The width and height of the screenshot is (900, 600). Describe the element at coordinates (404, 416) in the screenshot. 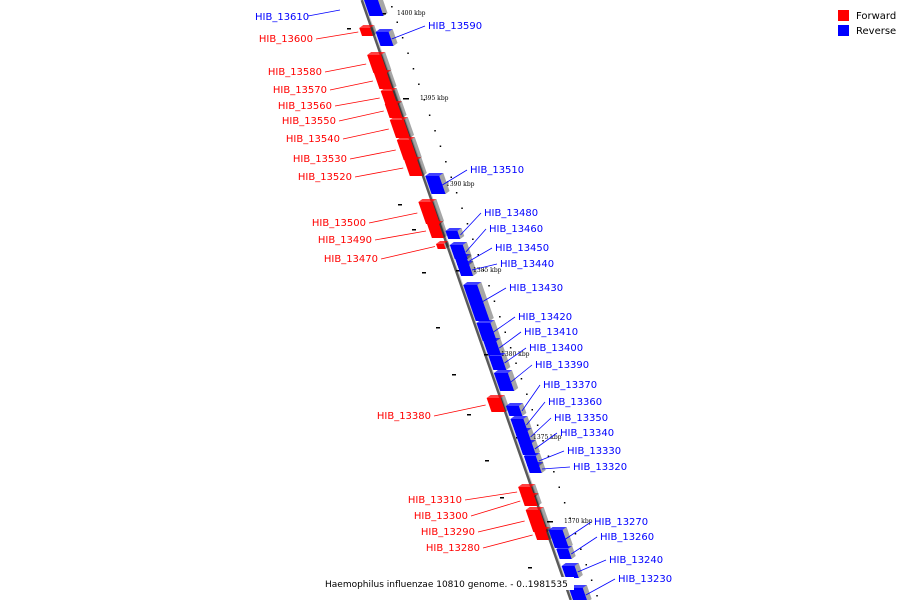

I see `forward-gene-label: HIB_13380` at that location.